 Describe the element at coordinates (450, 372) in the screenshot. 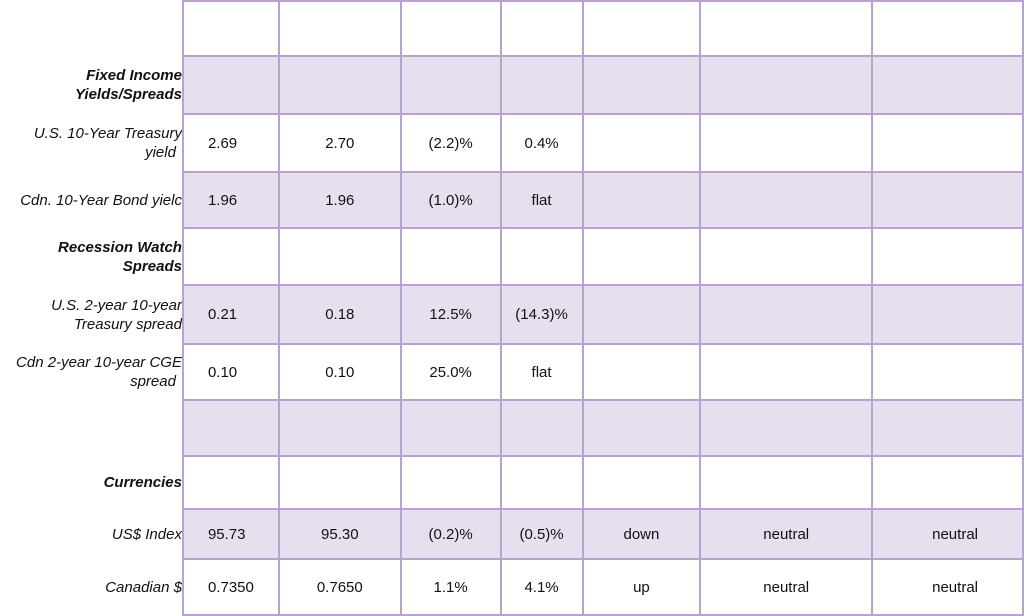

I see `value-cell: 25.0%` at that location.